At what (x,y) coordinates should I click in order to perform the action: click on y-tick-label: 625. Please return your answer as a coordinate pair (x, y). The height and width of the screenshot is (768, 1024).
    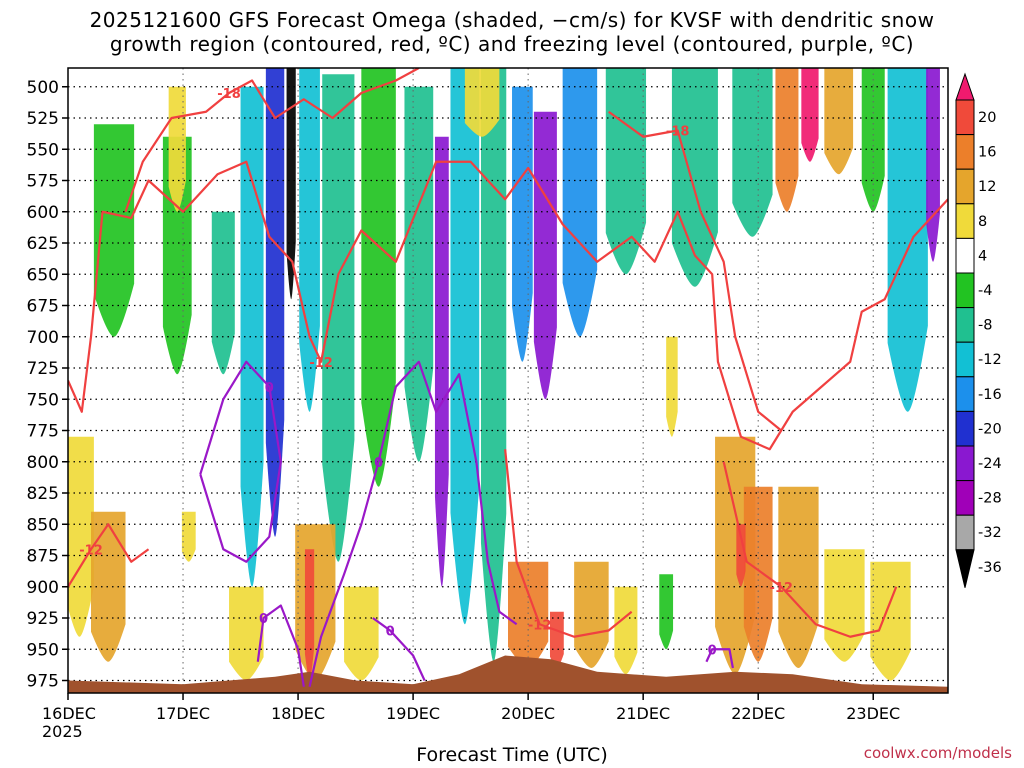
    Looking at the image, I should click on (43, 244).